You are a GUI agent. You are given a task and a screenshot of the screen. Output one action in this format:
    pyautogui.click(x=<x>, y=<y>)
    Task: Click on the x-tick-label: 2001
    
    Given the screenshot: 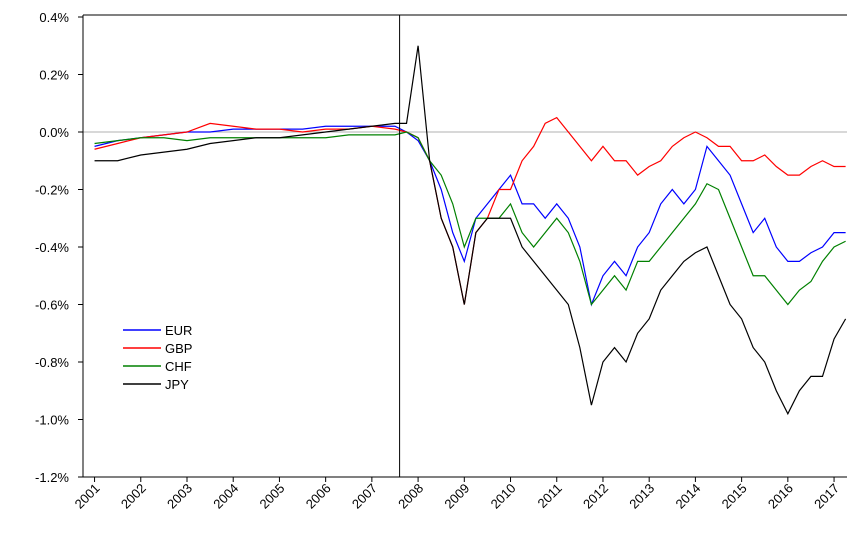 What is the action you would take?
    pyautogui.click(x=87, y=496)
    